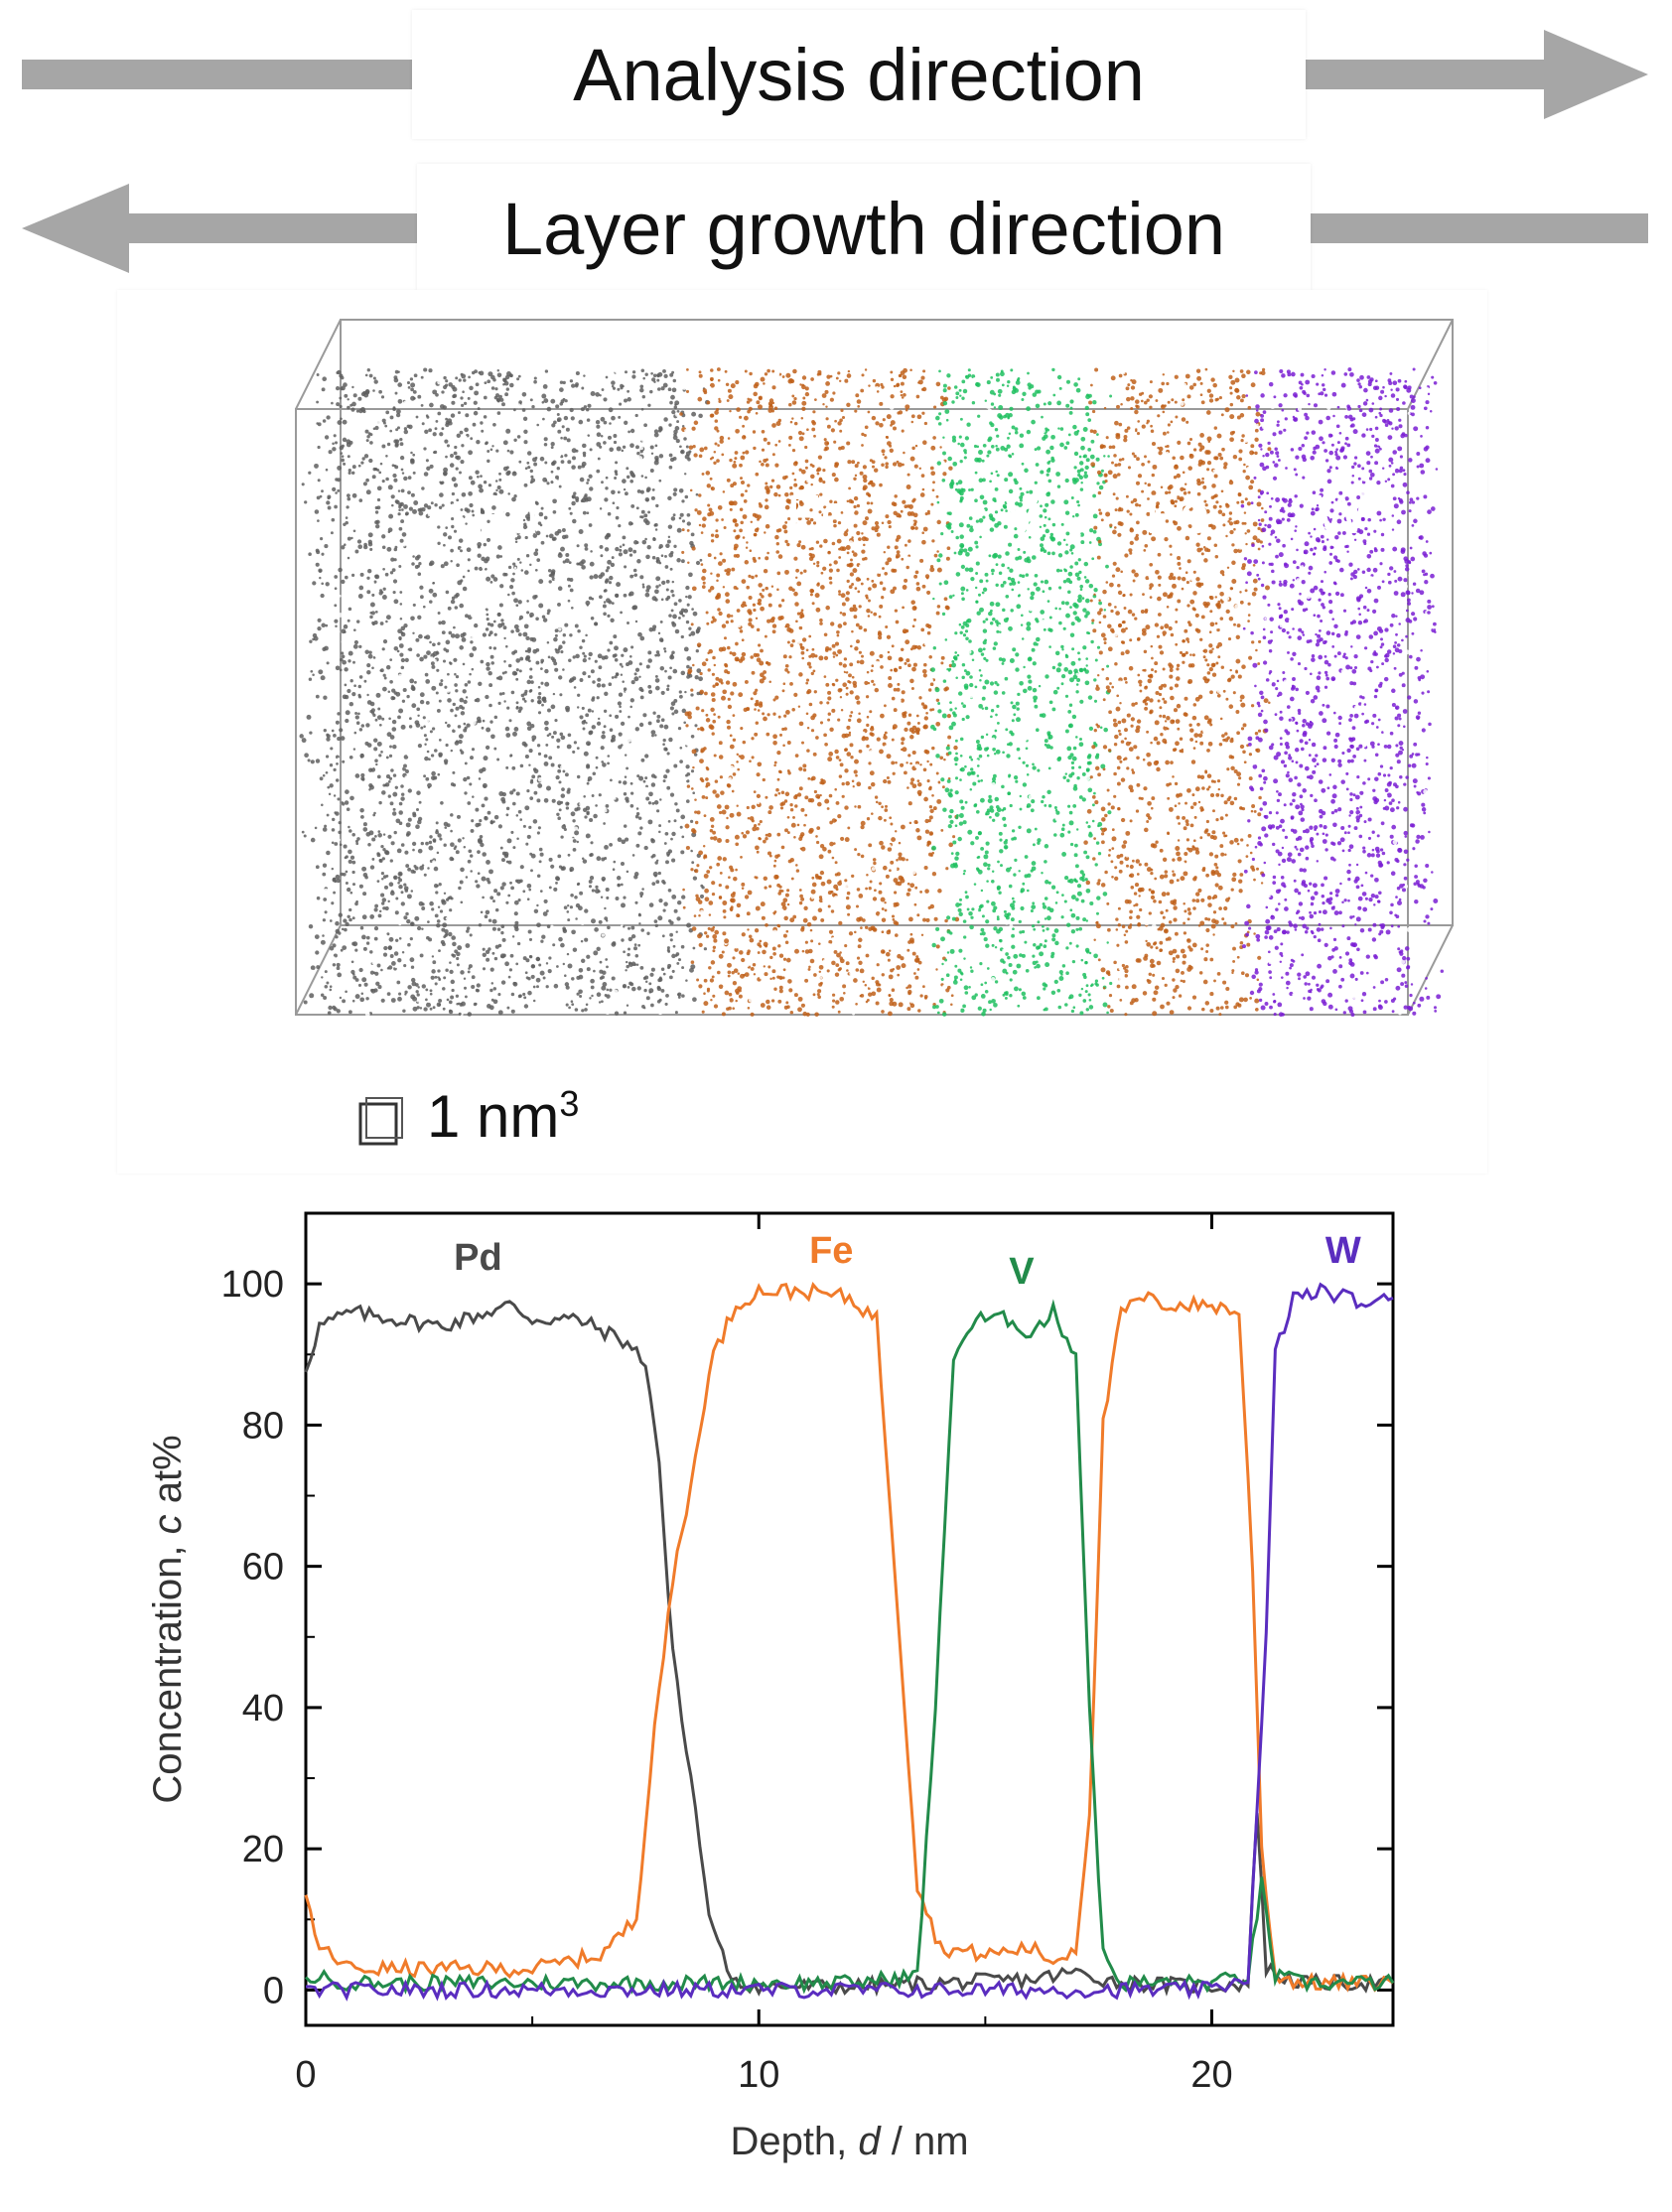  Describe the element at coordinates (263, 1849) in the screenshot. I see `y-tick-label: 20` at that location.